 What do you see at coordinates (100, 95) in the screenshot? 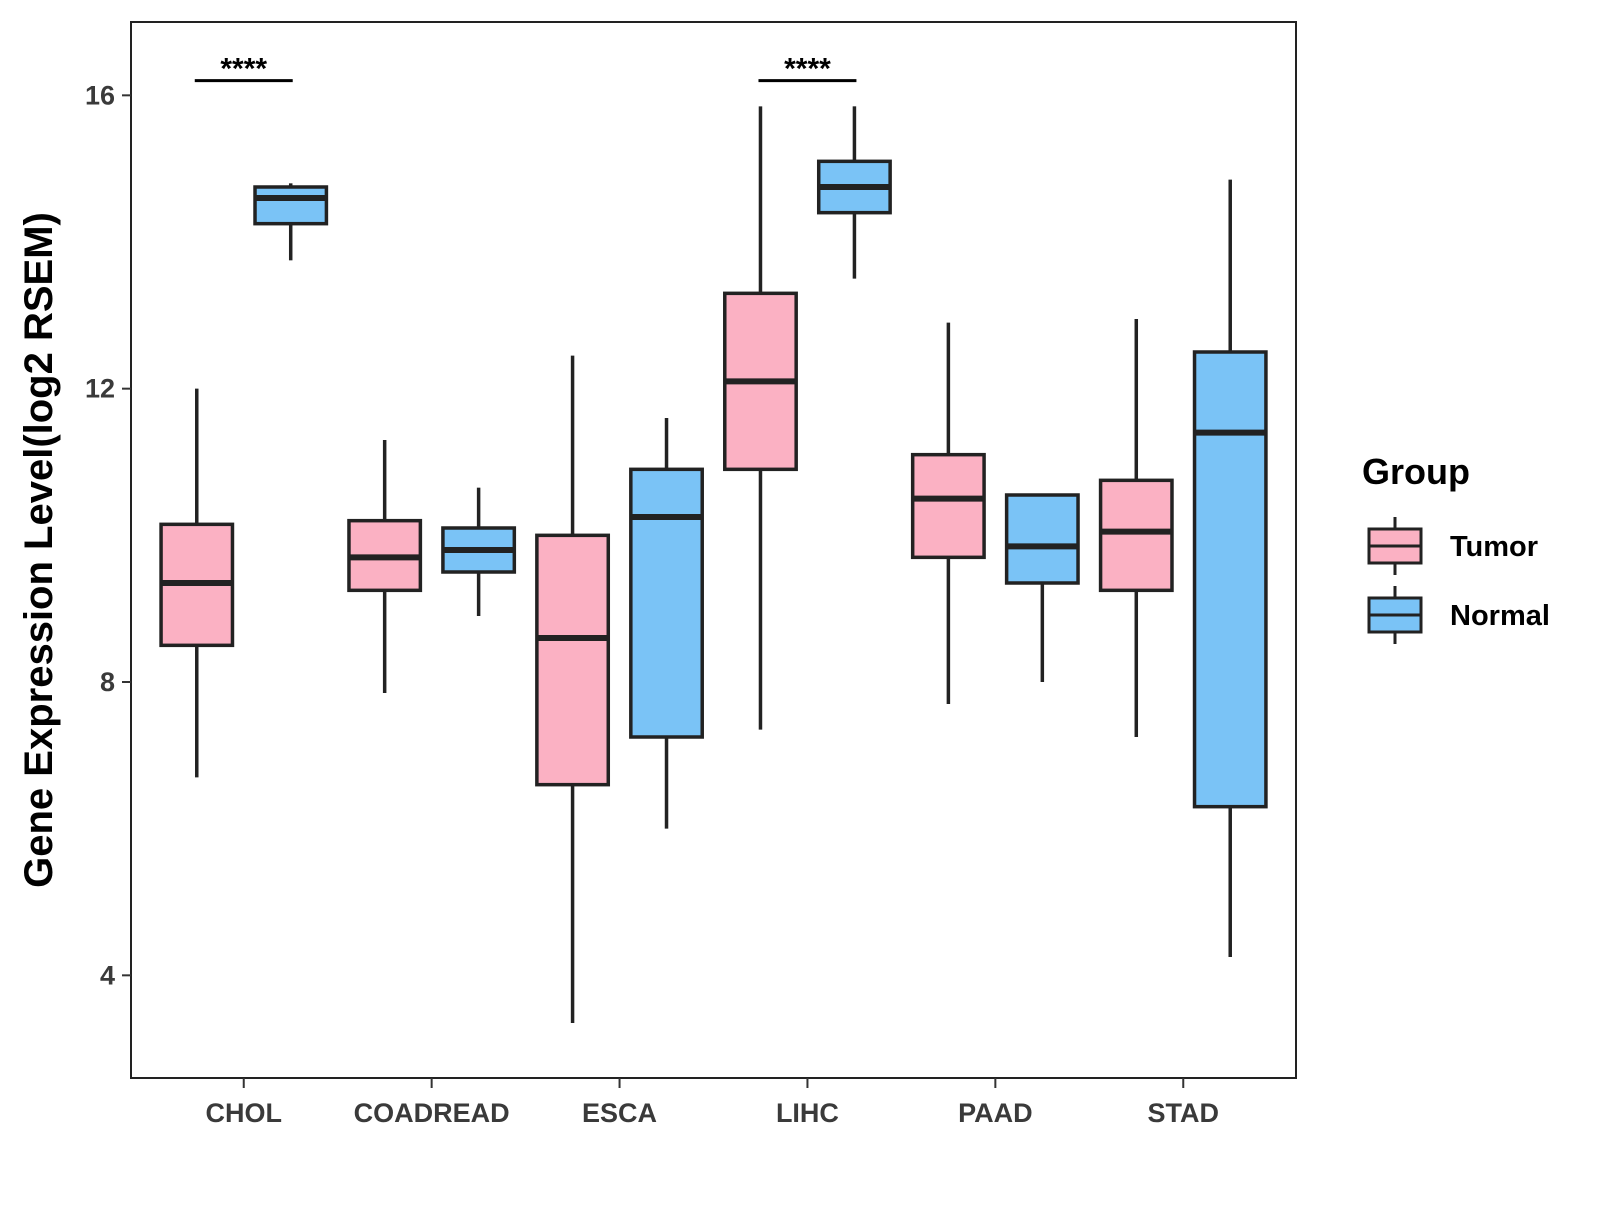
I see `y-tick-label: 16` at bounding box center [100, 95].